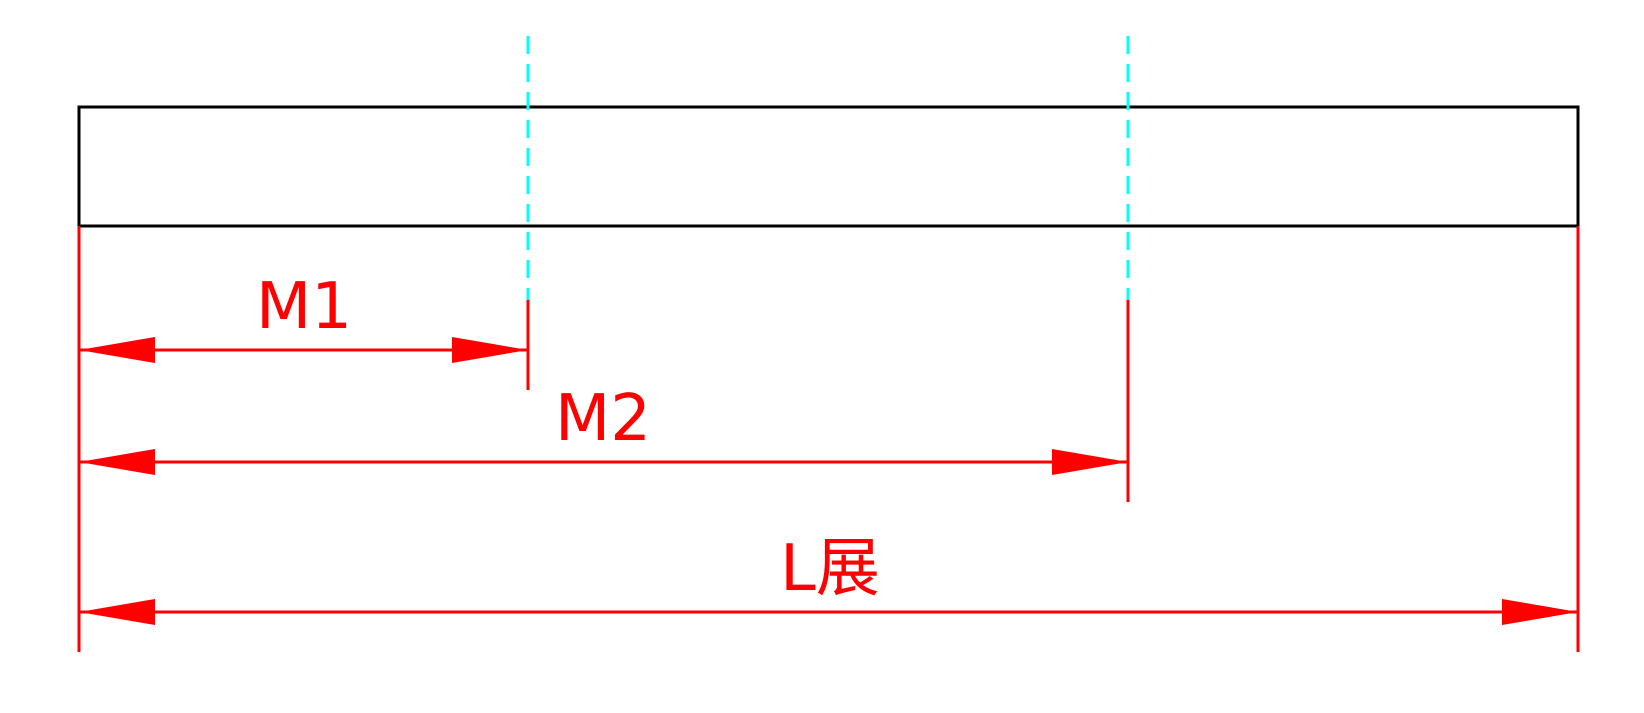 This screenshot has width=1644, height=713. I want to click on dimension-label-m2: M2, so click(603, 419).